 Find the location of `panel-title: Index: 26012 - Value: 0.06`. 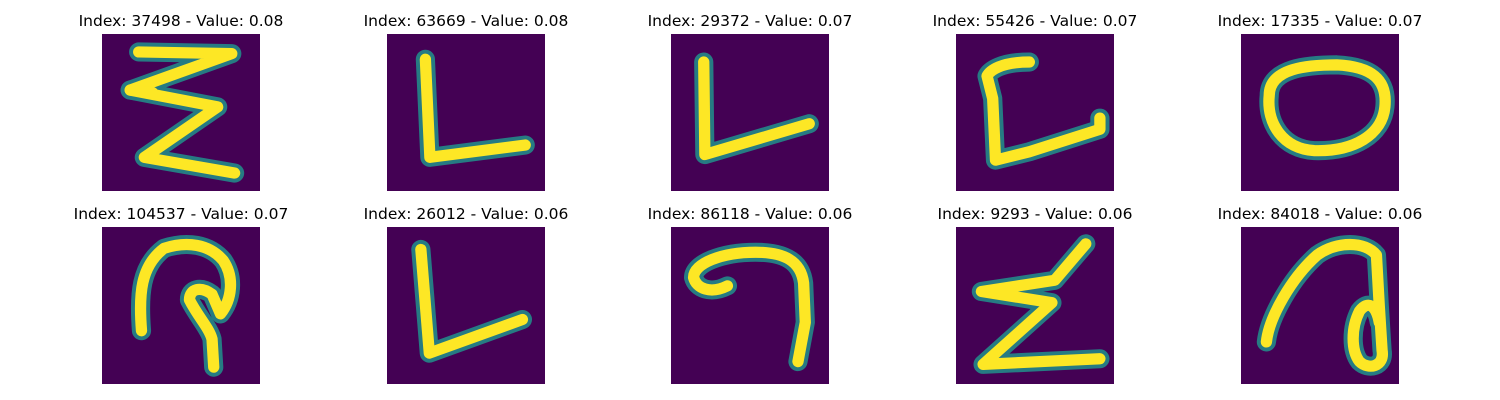

panel-title: Index: 26012 - Value: 0.06 is located at coordinates (466, 214).